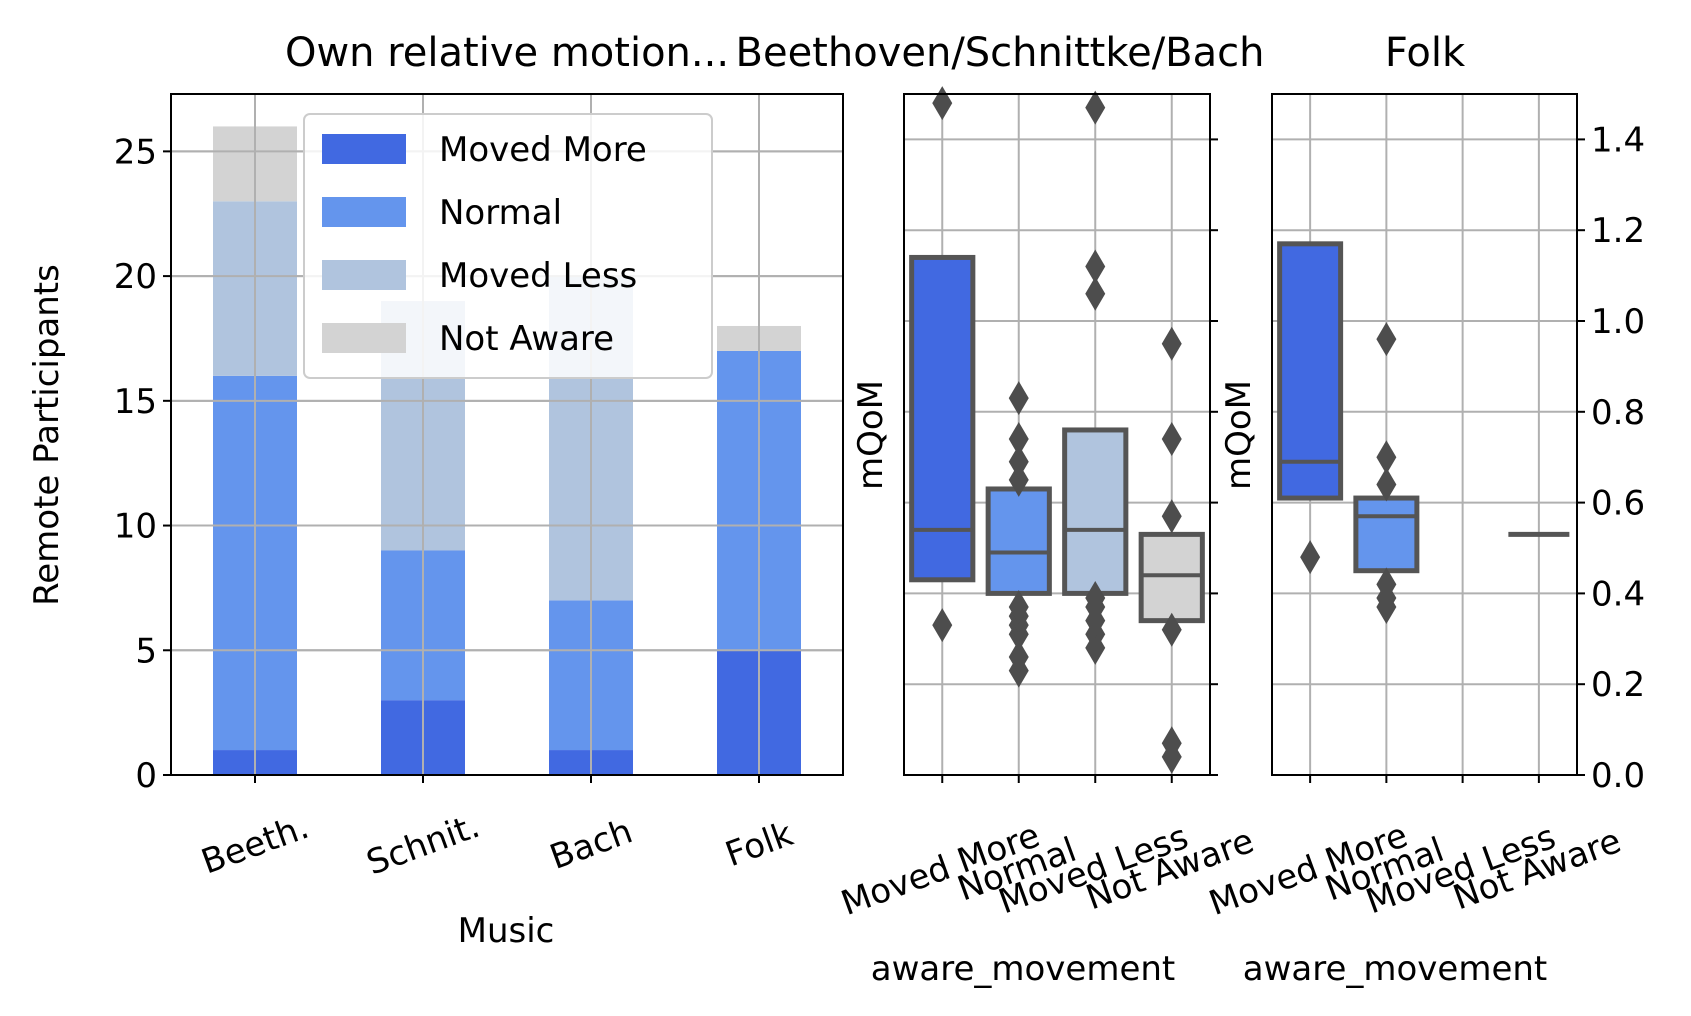 Image resolution: width=1691 pixels, height=1016 pixels. Describe the element at coordinates (1425, 53) in the screenshot. I see `box2-chart-title: Folk` at that location.